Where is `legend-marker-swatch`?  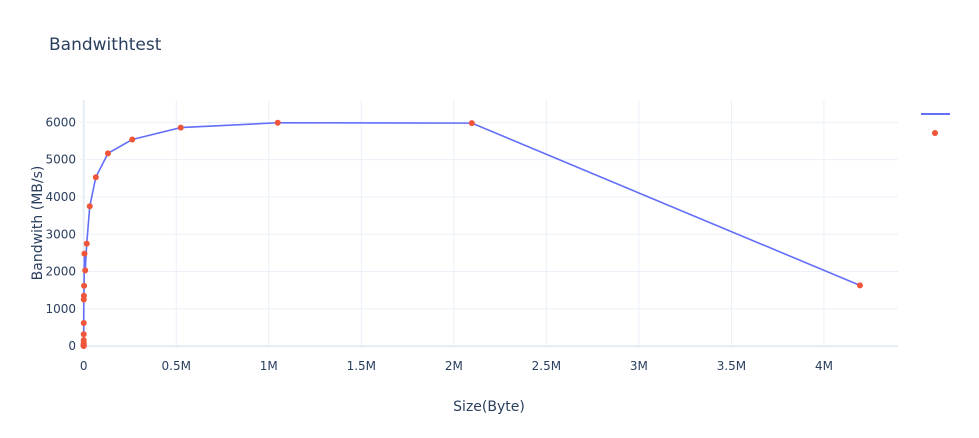
legend-marker-swatch is located at coordinates (935, 133).